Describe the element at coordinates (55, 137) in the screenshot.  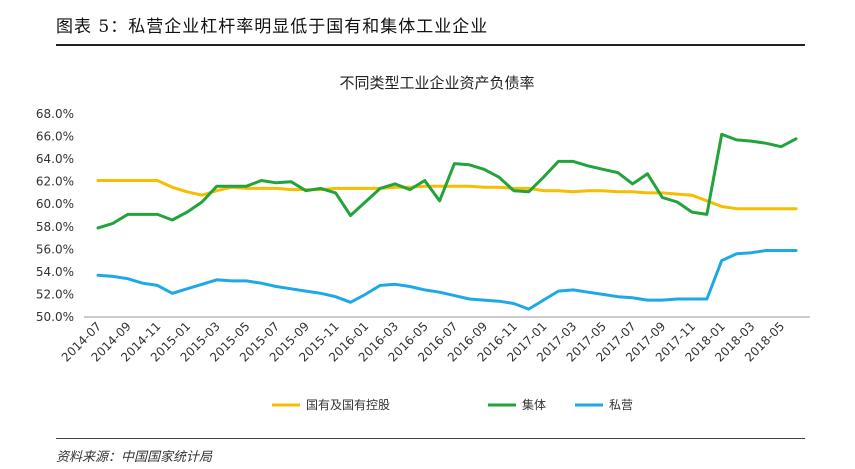
I see `y-tick-label: 66.0%` at that location.